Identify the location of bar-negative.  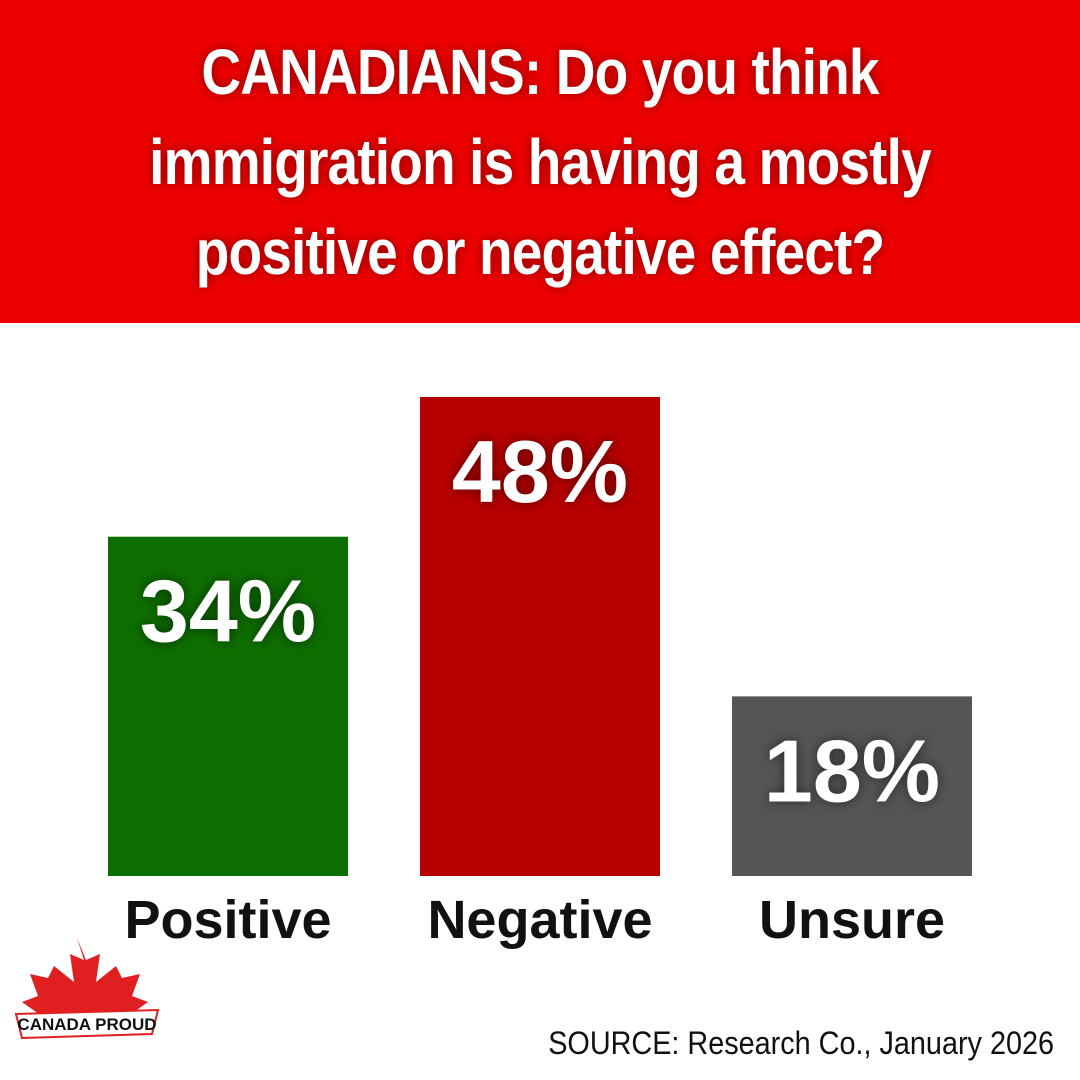
(540, 636).